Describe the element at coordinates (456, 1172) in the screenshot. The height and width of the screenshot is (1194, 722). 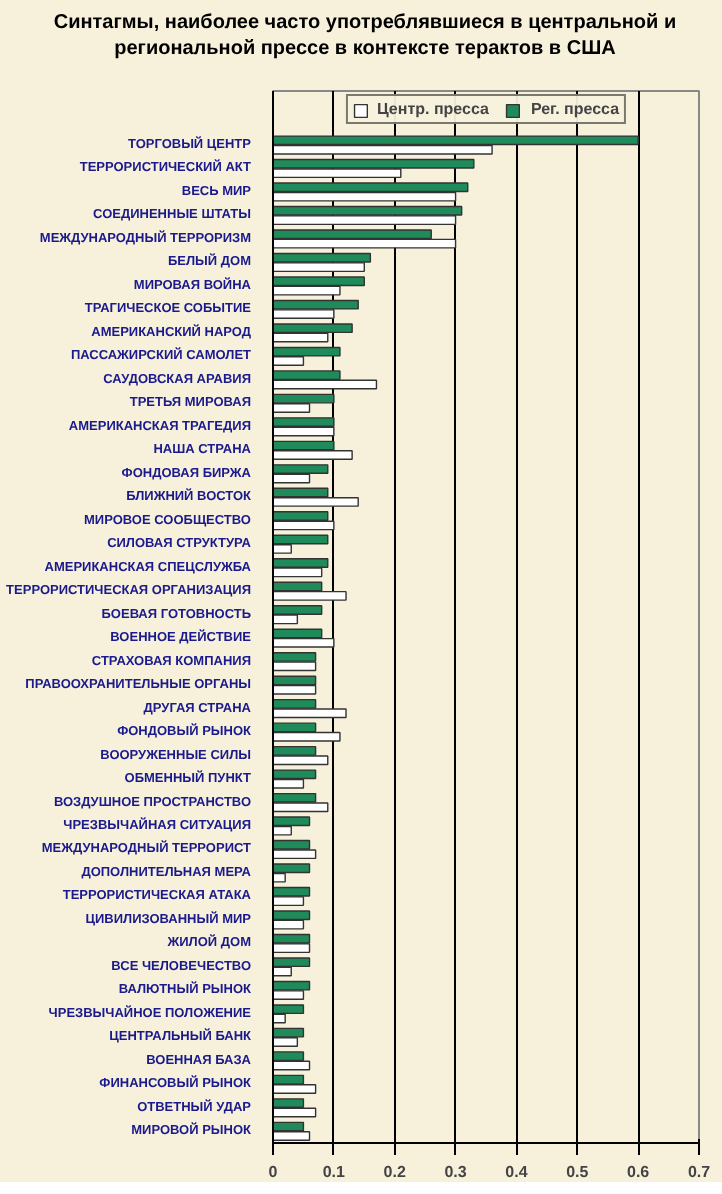
I see `x-tick-label: 0.3` at that location.